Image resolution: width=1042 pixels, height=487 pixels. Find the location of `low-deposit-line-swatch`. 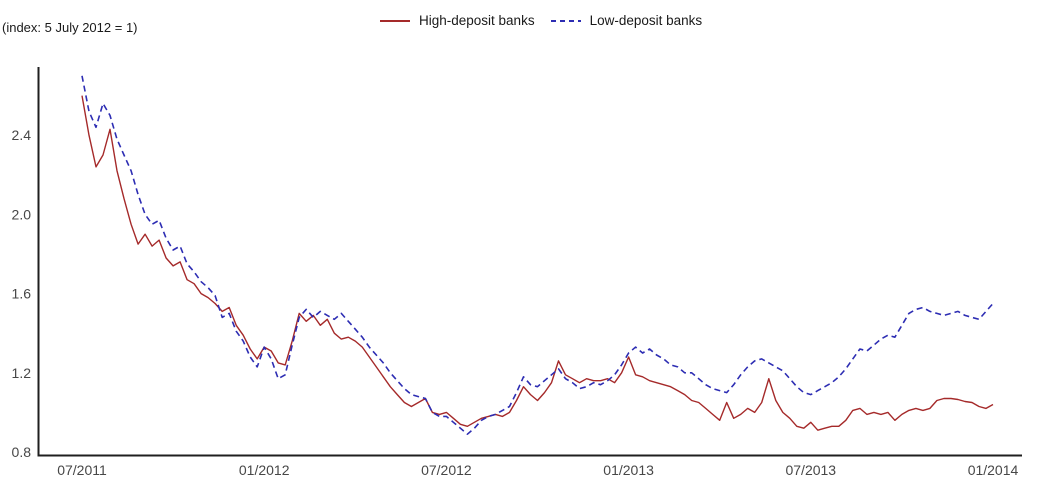

low-deposit-line-swatch is located at coordinates (565, 20).